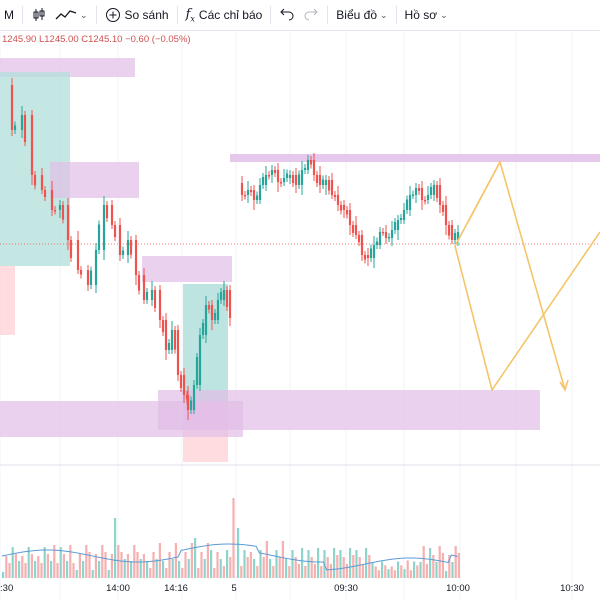  What do you see at coordinates (137, 15) in the screenshot?
I see `compare-button: So sánh` at bounding box center [137, 15].